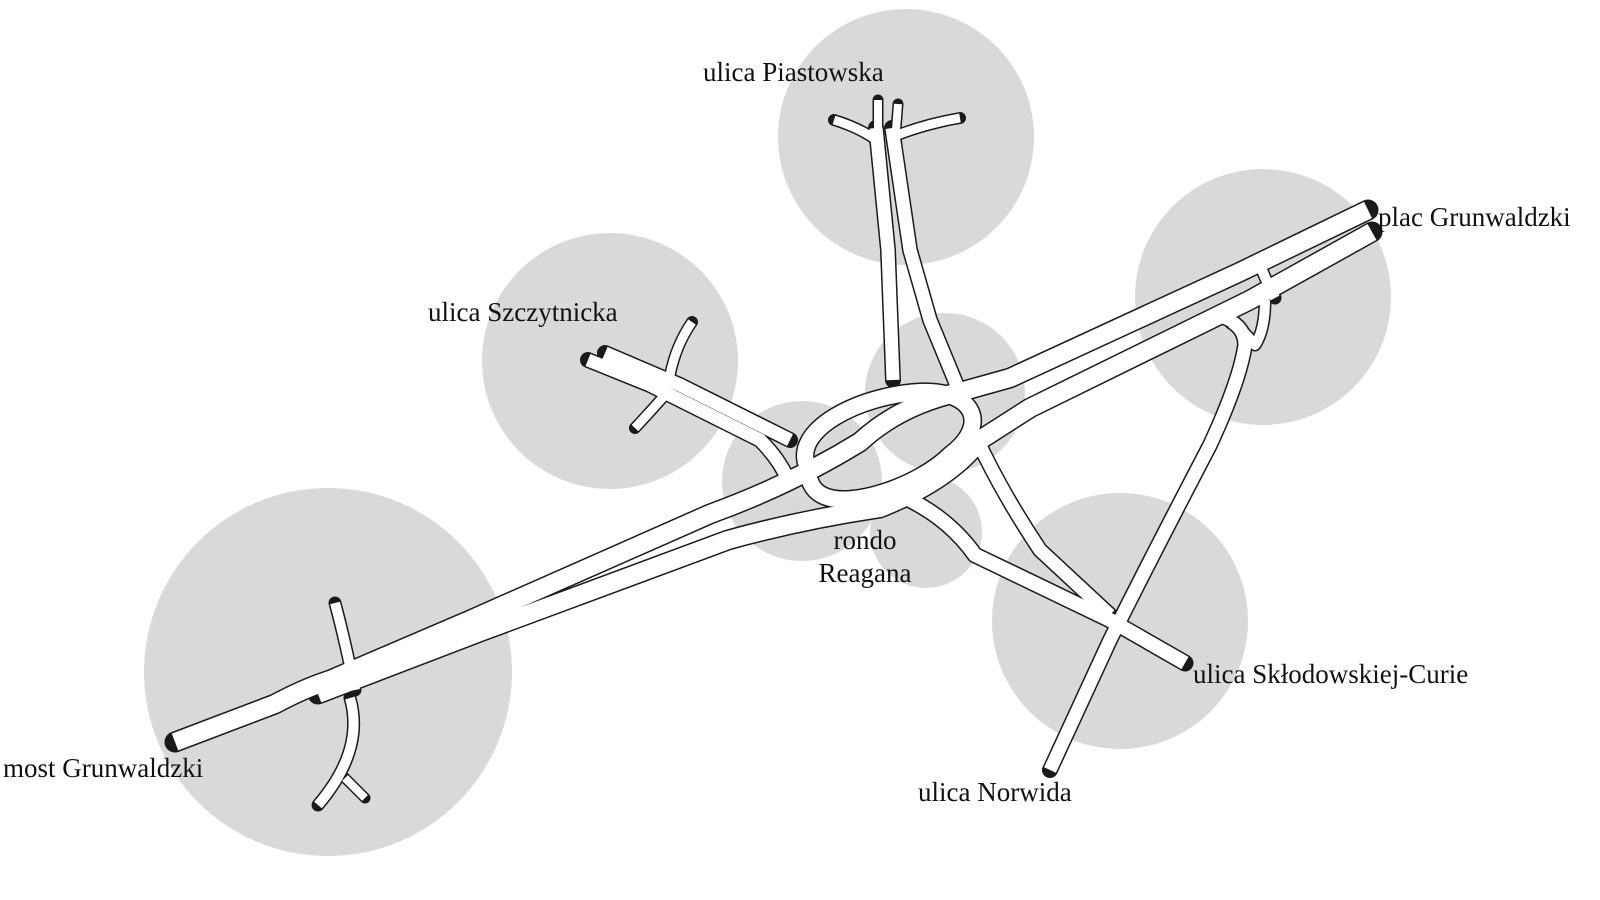 The height and width of the screenshot is (900, 1600). Describe the element at coordinates (793, 72) in the screenshot. I see `label-ulica-piastowska: ulica Piastowska` at that location.